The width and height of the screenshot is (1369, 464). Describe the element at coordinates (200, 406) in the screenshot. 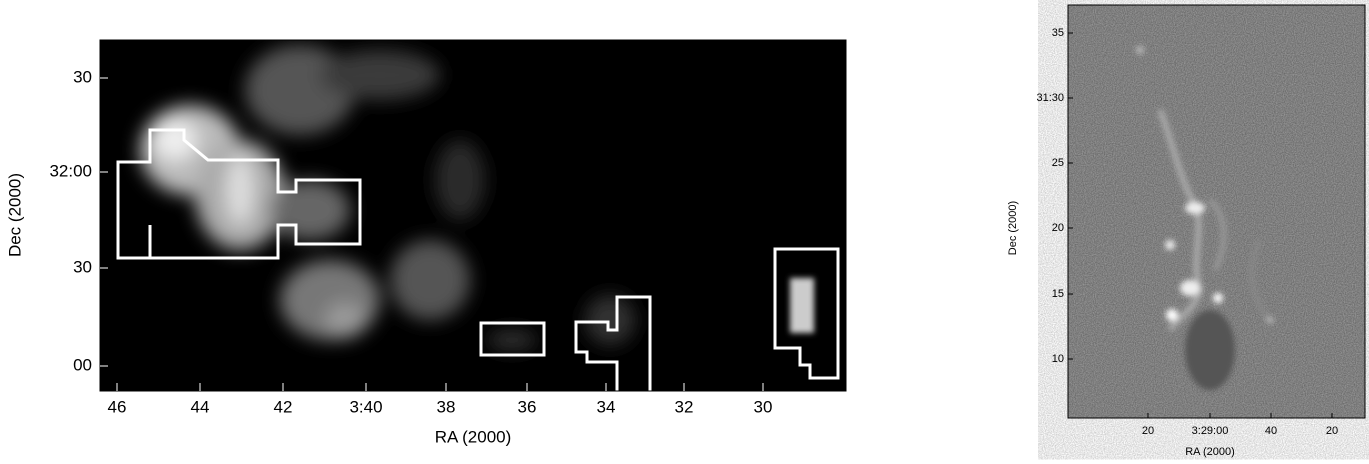

I see `x-tick-label: 44` at that location.